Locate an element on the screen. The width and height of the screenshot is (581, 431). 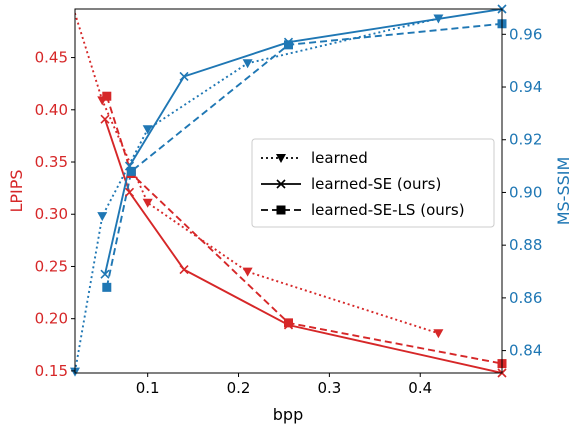
right-tick-label-3: 0.90 is located at coordinates (525, 192).